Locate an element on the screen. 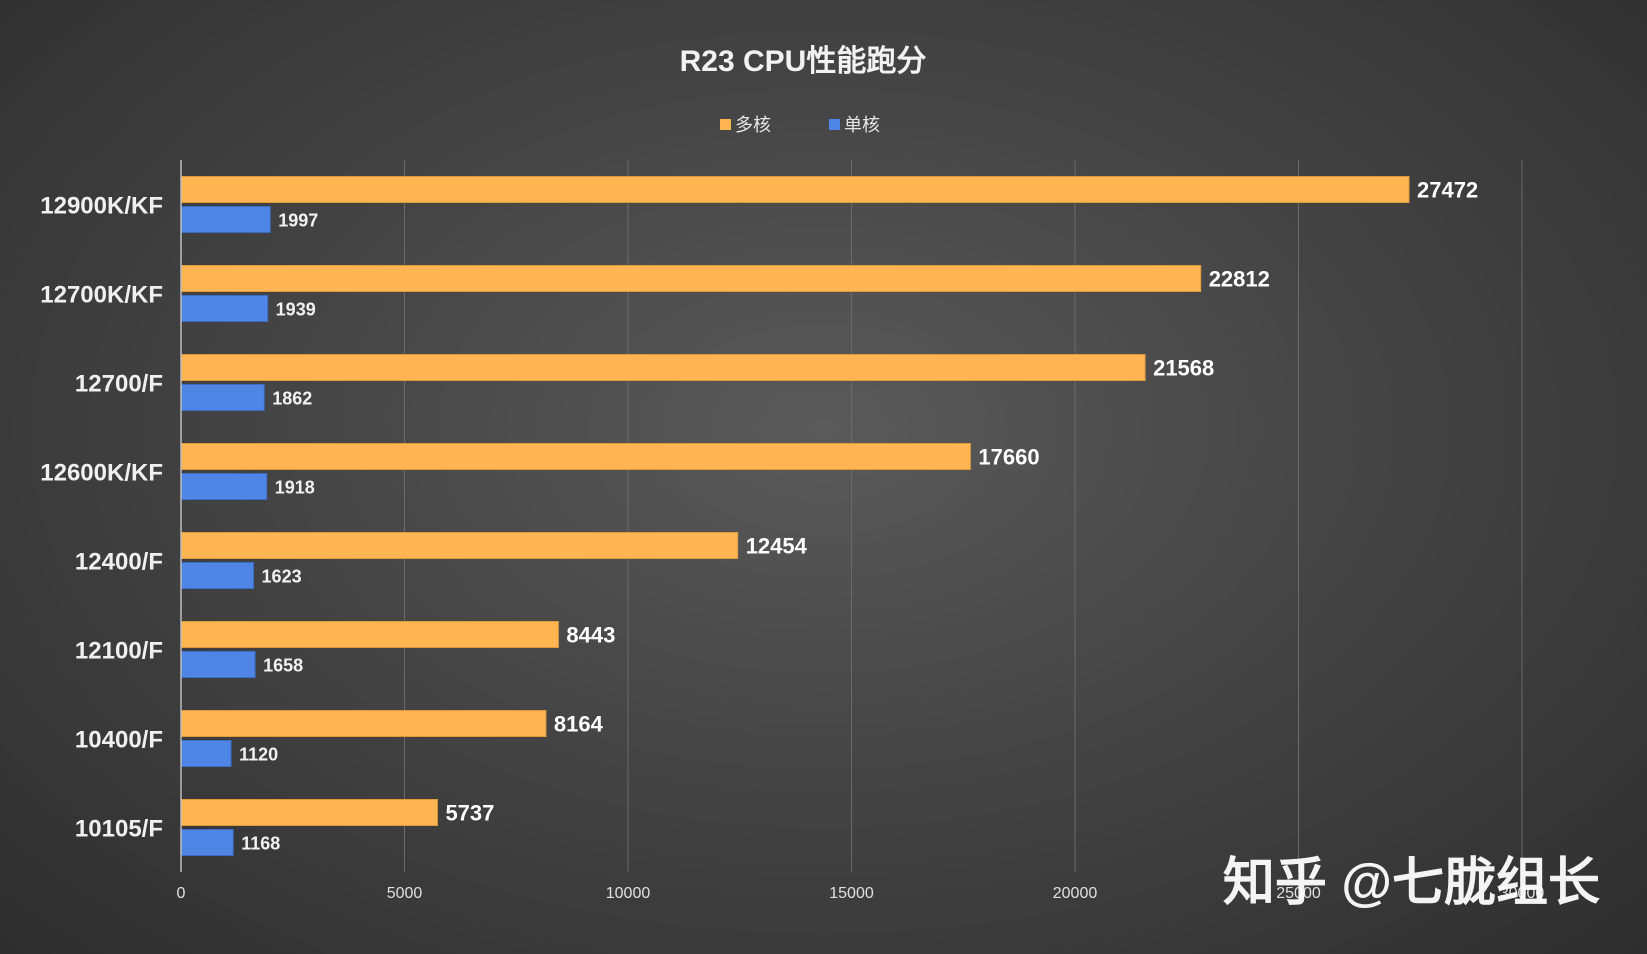 The width and height of the screenshot is (1647, 954). value-label-1-4: 1623 is located at coordinates (282, 577).